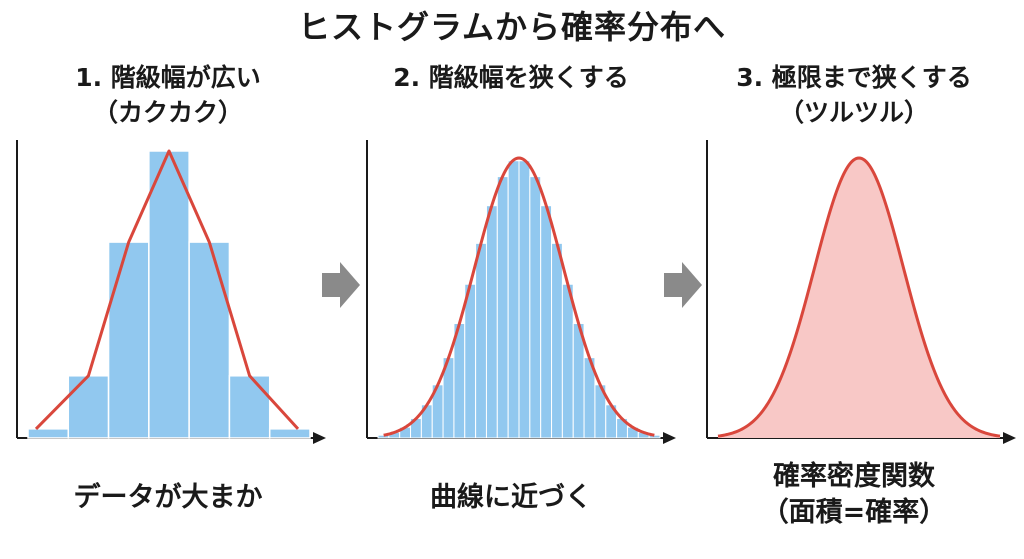 This screenshot has width=1024, height=559. Describe the element at coordinates (512, 27) in the screenshot. I see `main-title: ヒストグラムから確率分布へ` at that location.